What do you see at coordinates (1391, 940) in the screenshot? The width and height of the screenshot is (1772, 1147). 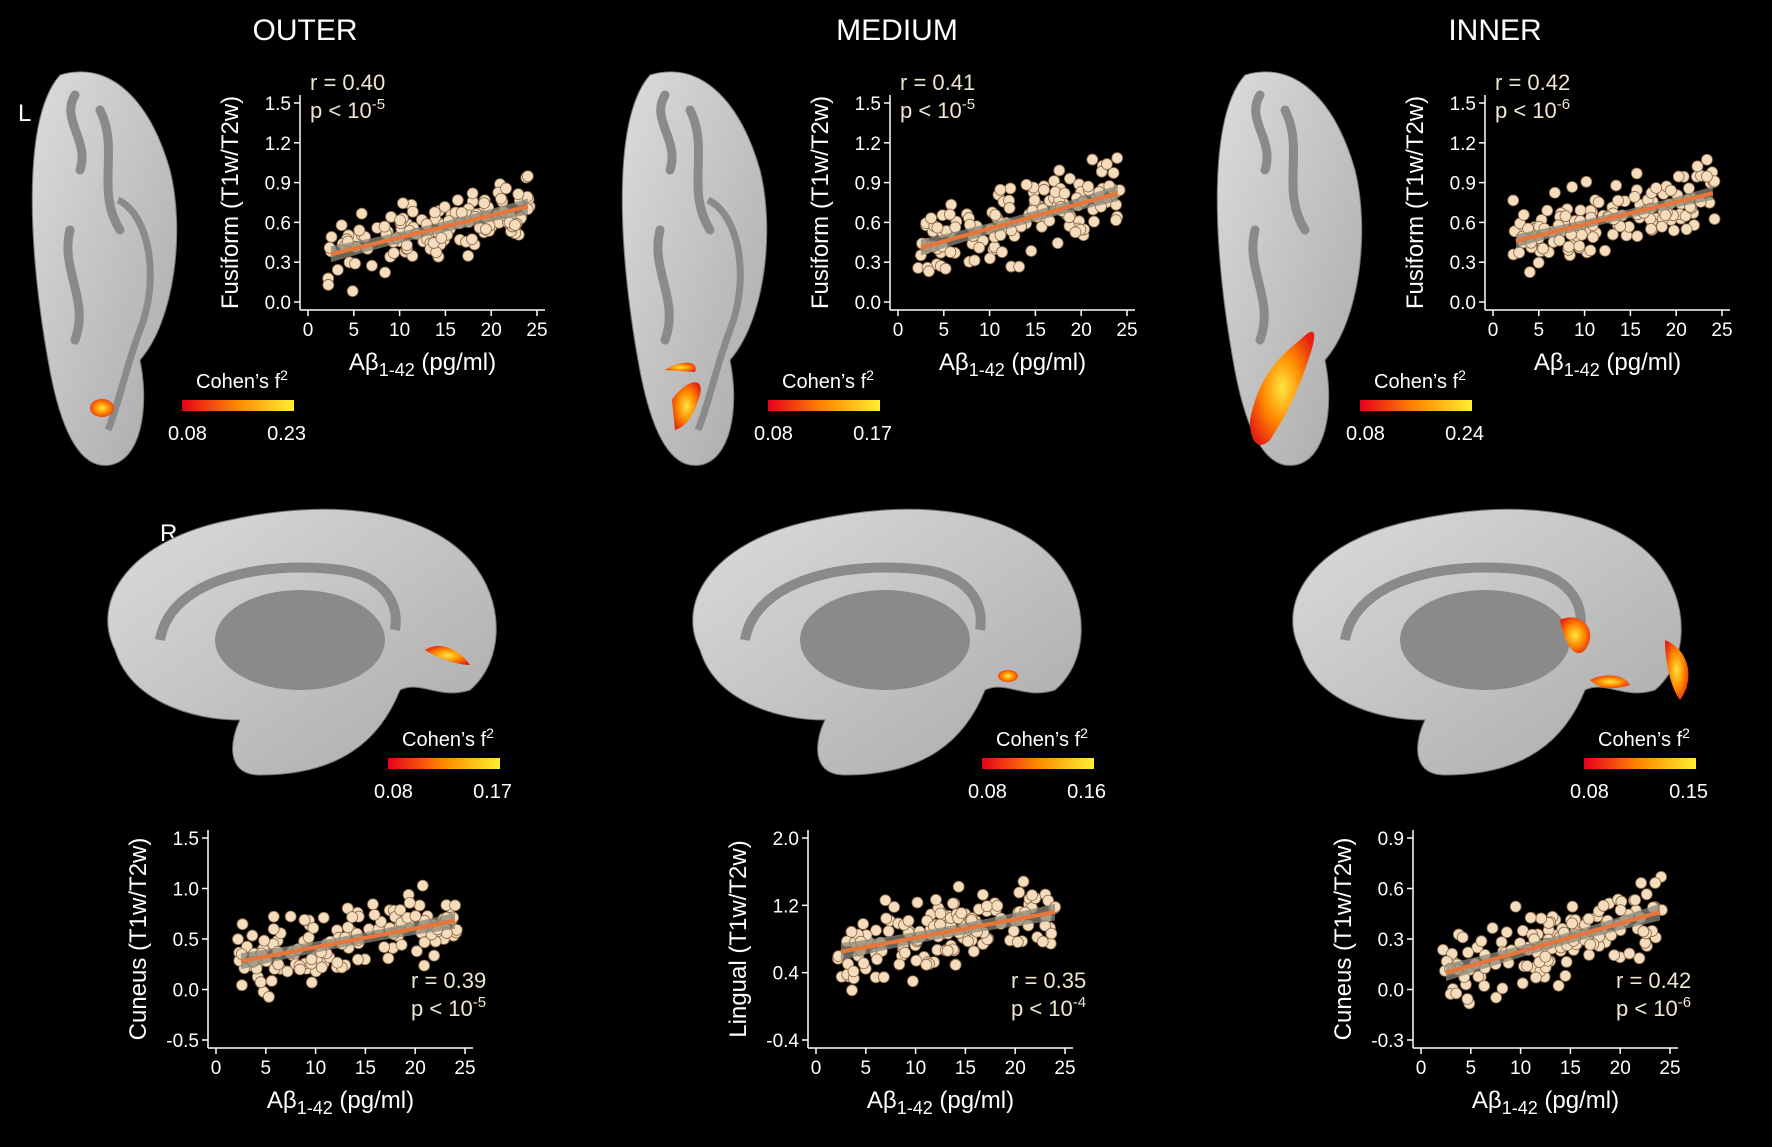 I see `y-tick-label: 0.3` at bounding box center [1391, 940].